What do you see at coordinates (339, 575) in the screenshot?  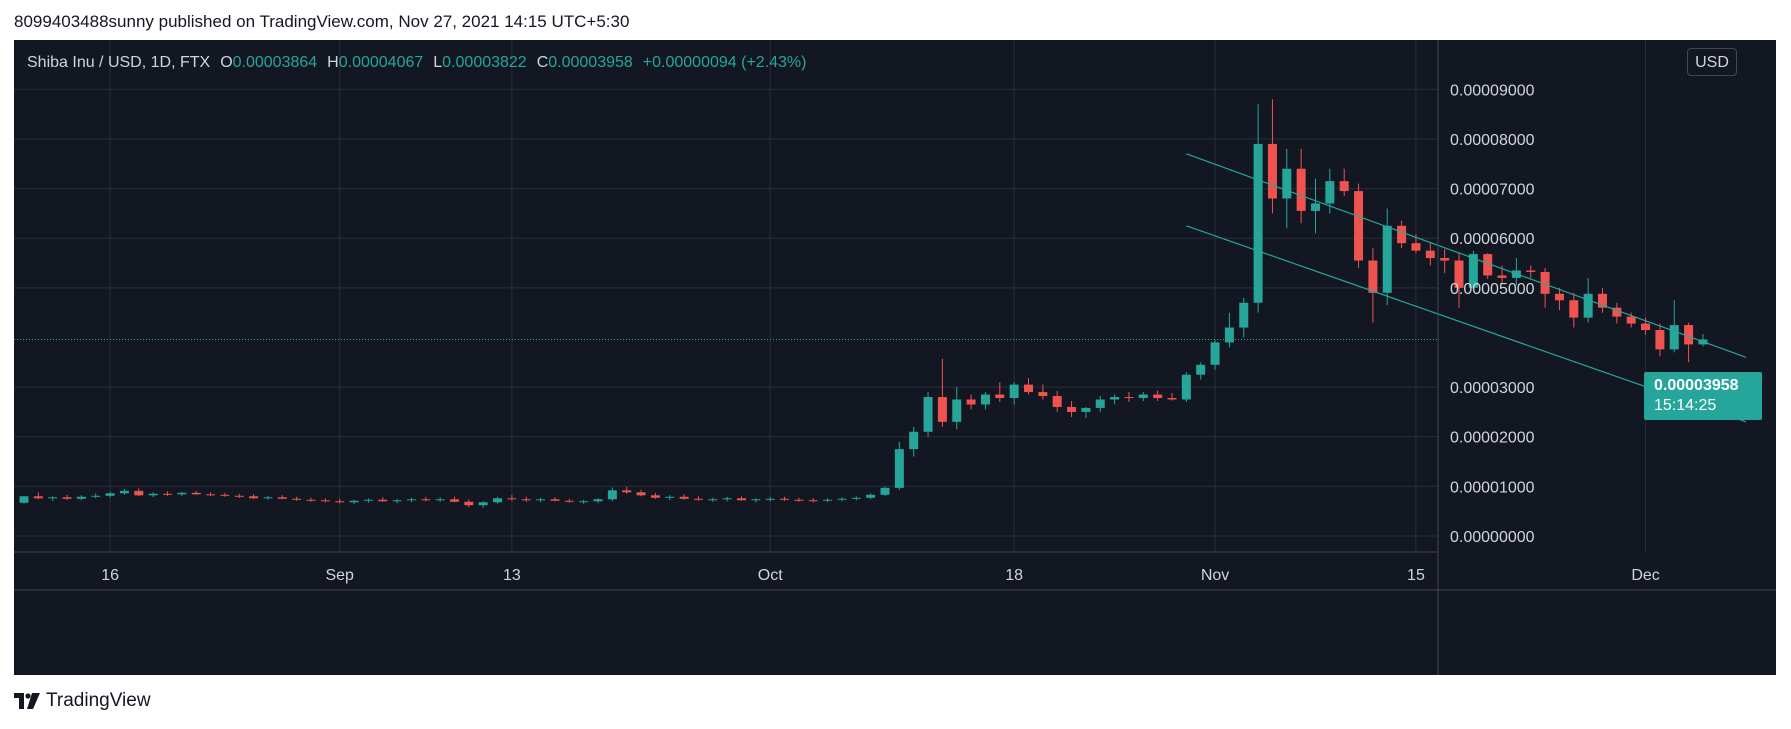 I see `x-tick-label: Sep` at bounding box center [339, 575].